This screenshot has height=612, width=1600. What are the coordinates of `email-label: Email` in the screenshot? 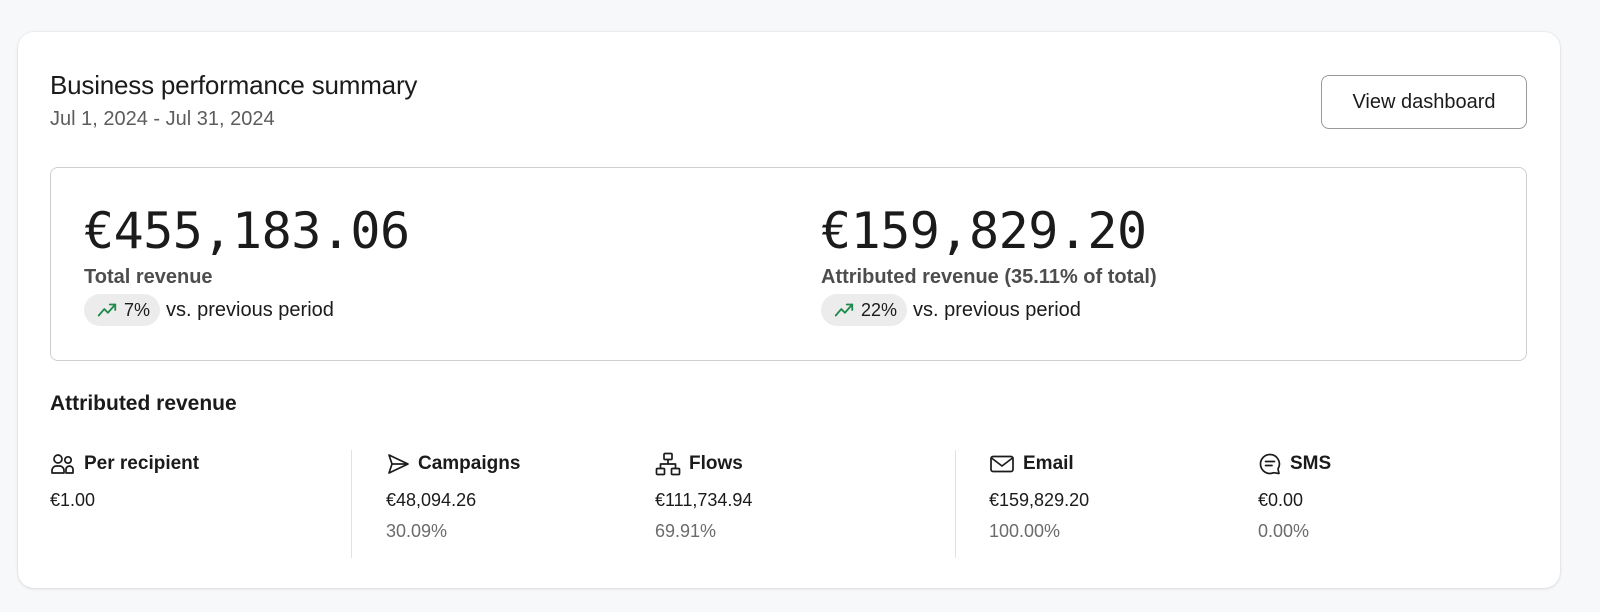 It's located at (1048, 463).